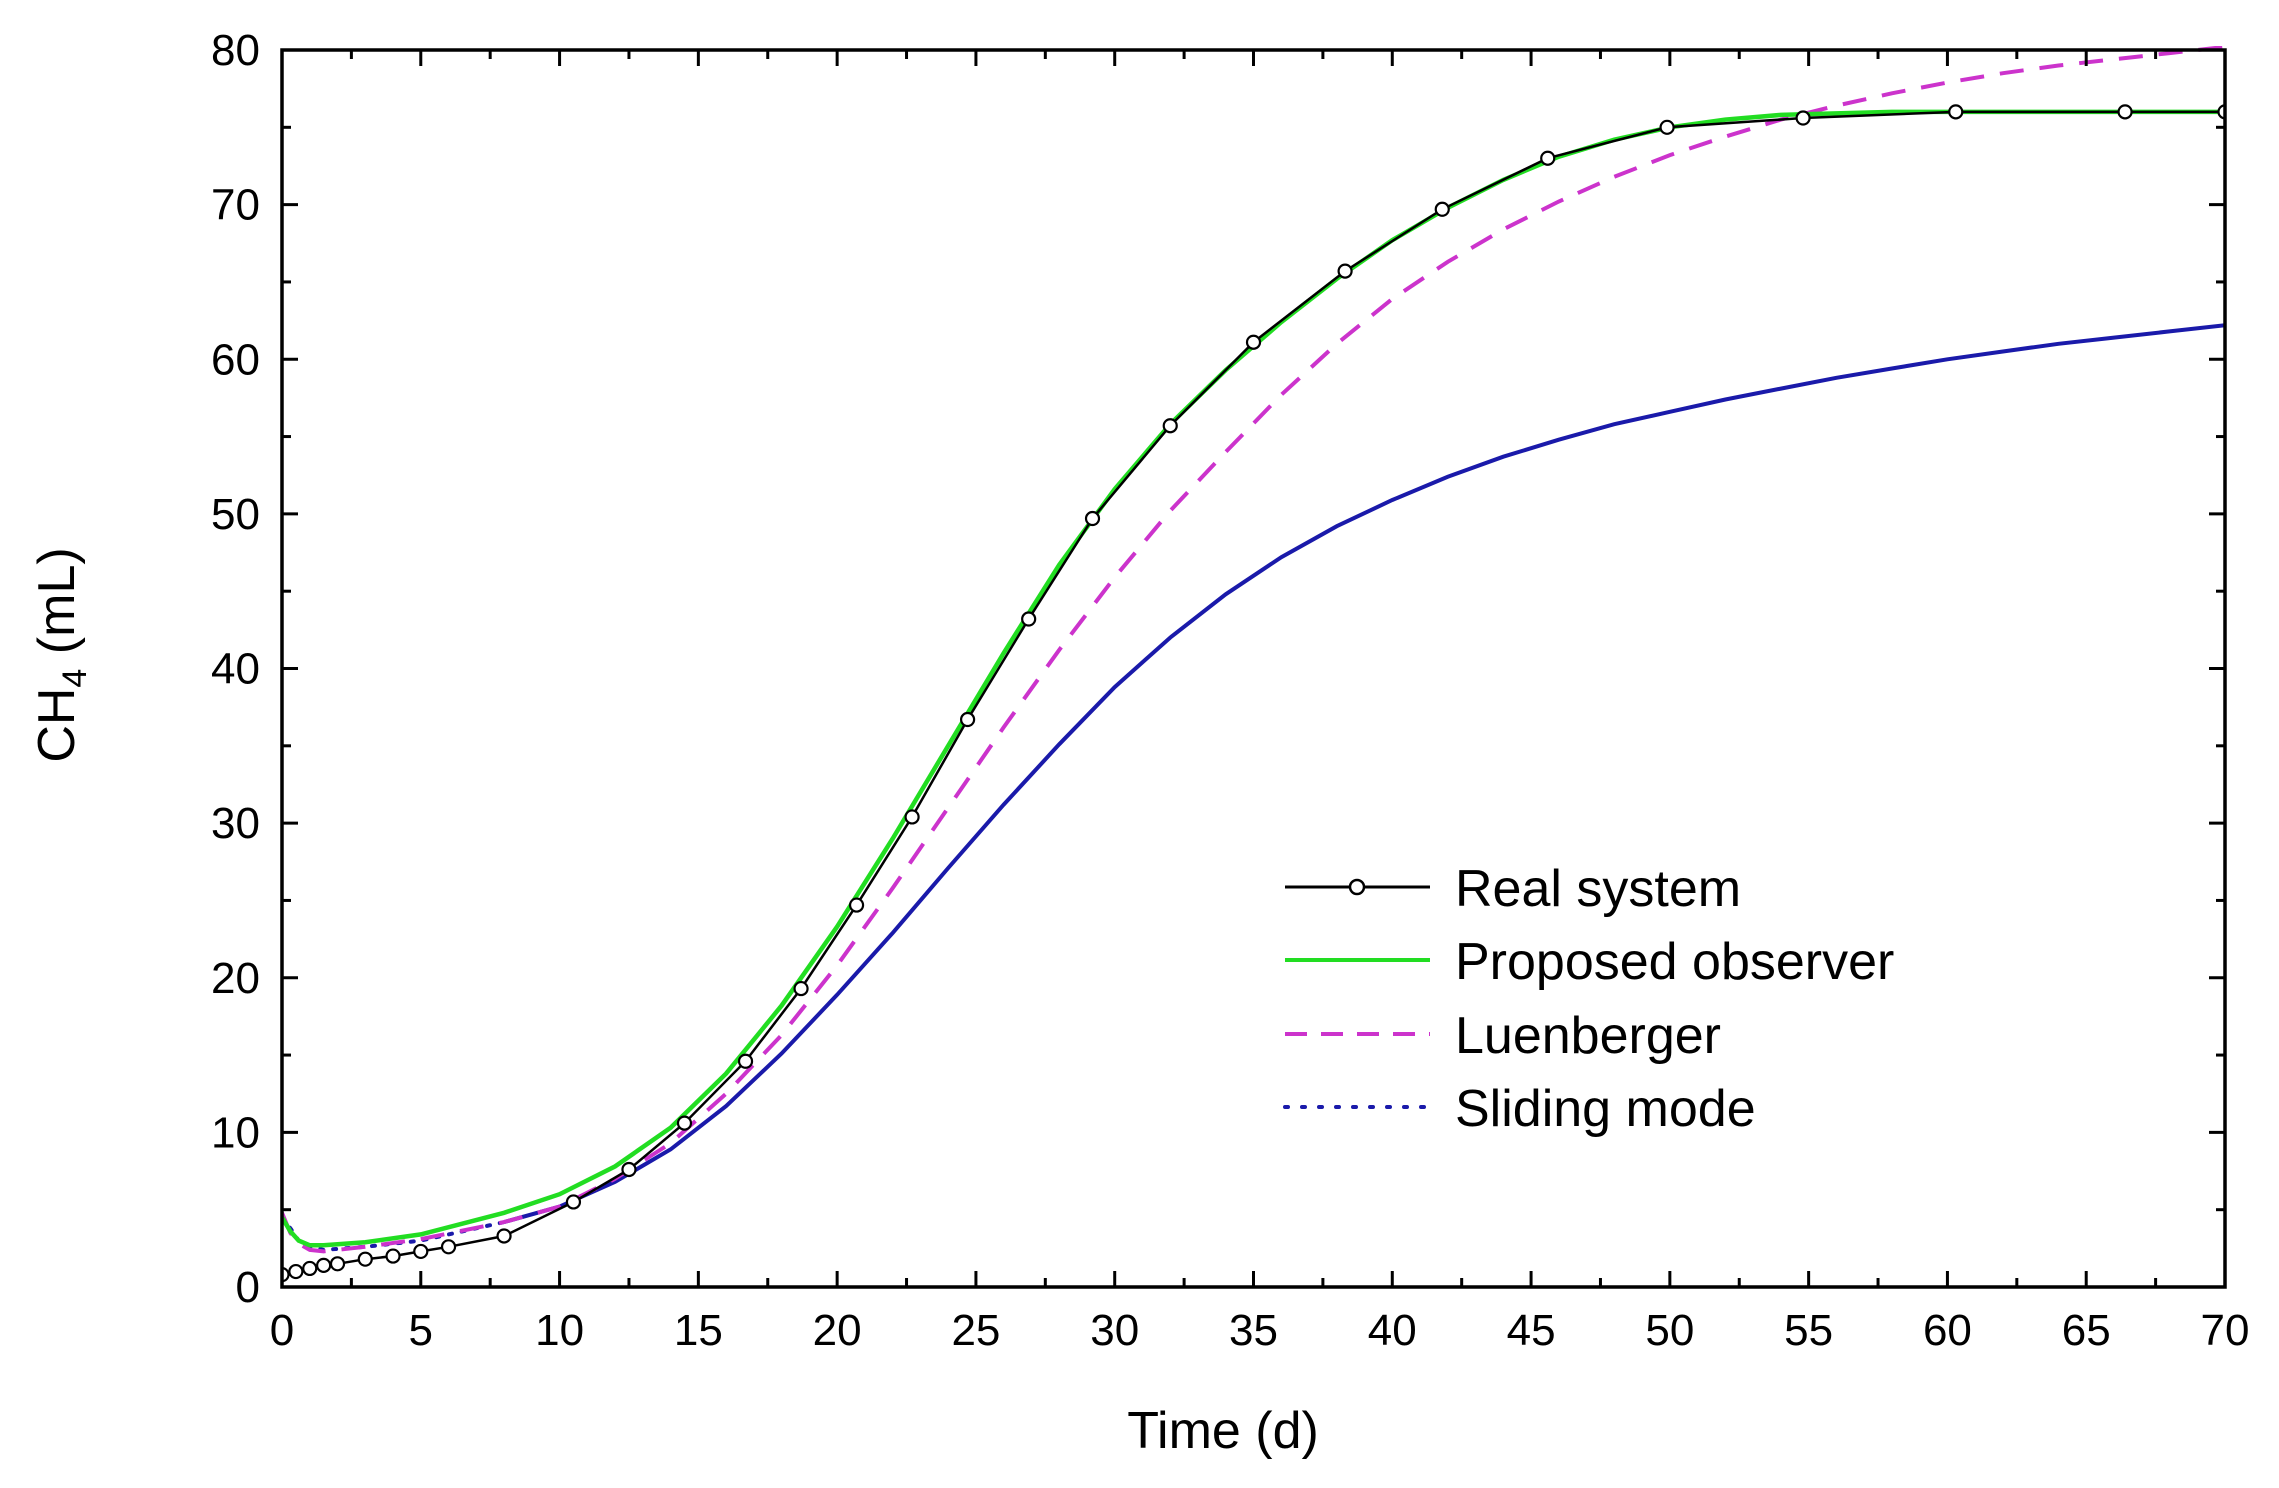 The width and height of the screenshot is (2279, 1488). What do you see at coordinates (1253, 1330) in the screenshot?
I see `x-tick-label: 35` at bounding box center [1253, 1330].